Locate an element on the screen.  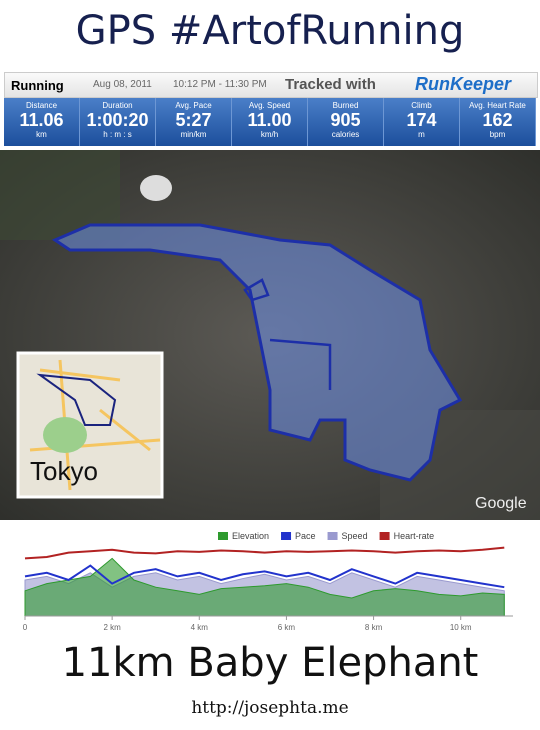
stat-label: Avg. Speed is located at coordinates (269, 105).